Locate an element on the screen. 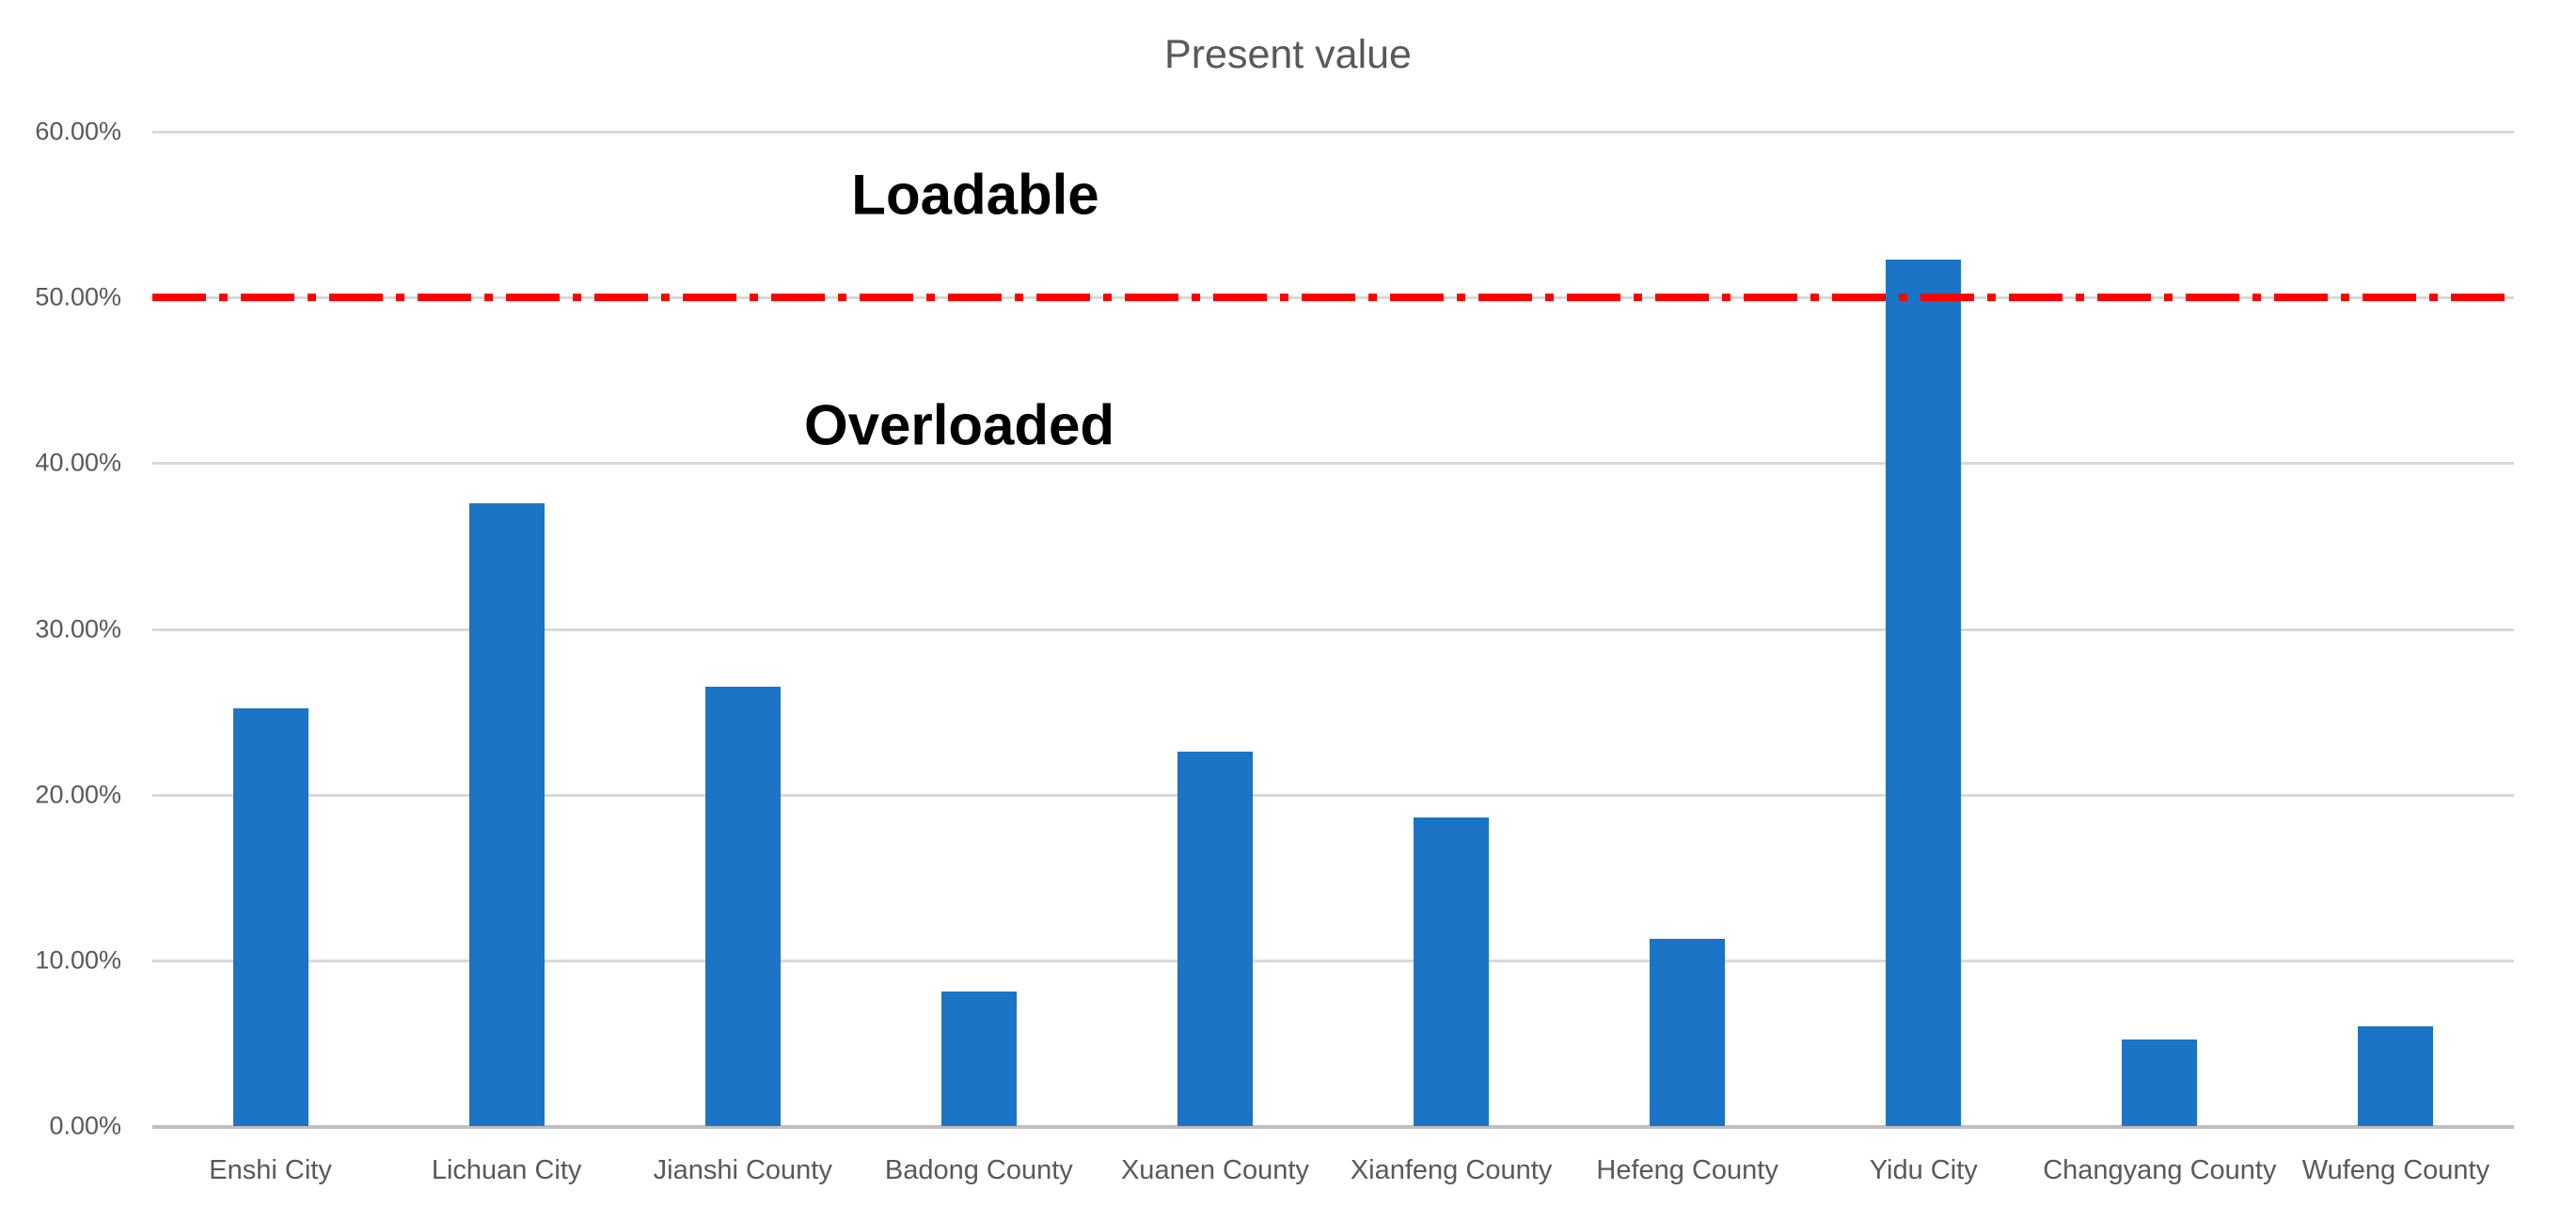  bar-enshi-city is located at coordinates (270, 917).